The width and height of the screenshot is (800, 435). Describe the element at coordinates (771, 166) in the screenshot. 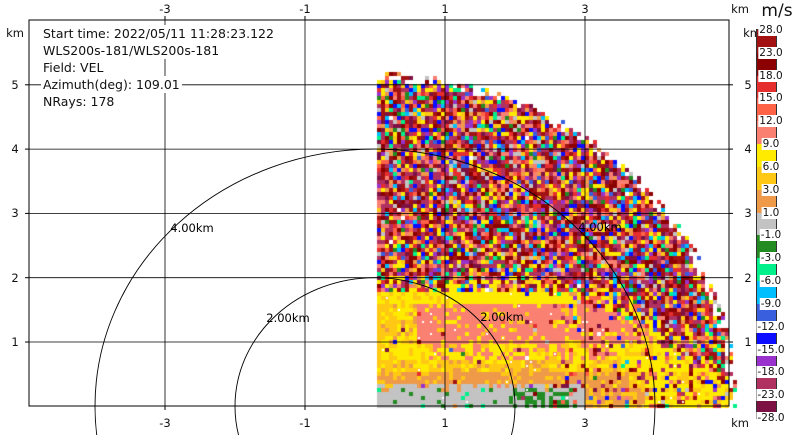

I see `colorbar-label-6.0: 6.0` at that location.